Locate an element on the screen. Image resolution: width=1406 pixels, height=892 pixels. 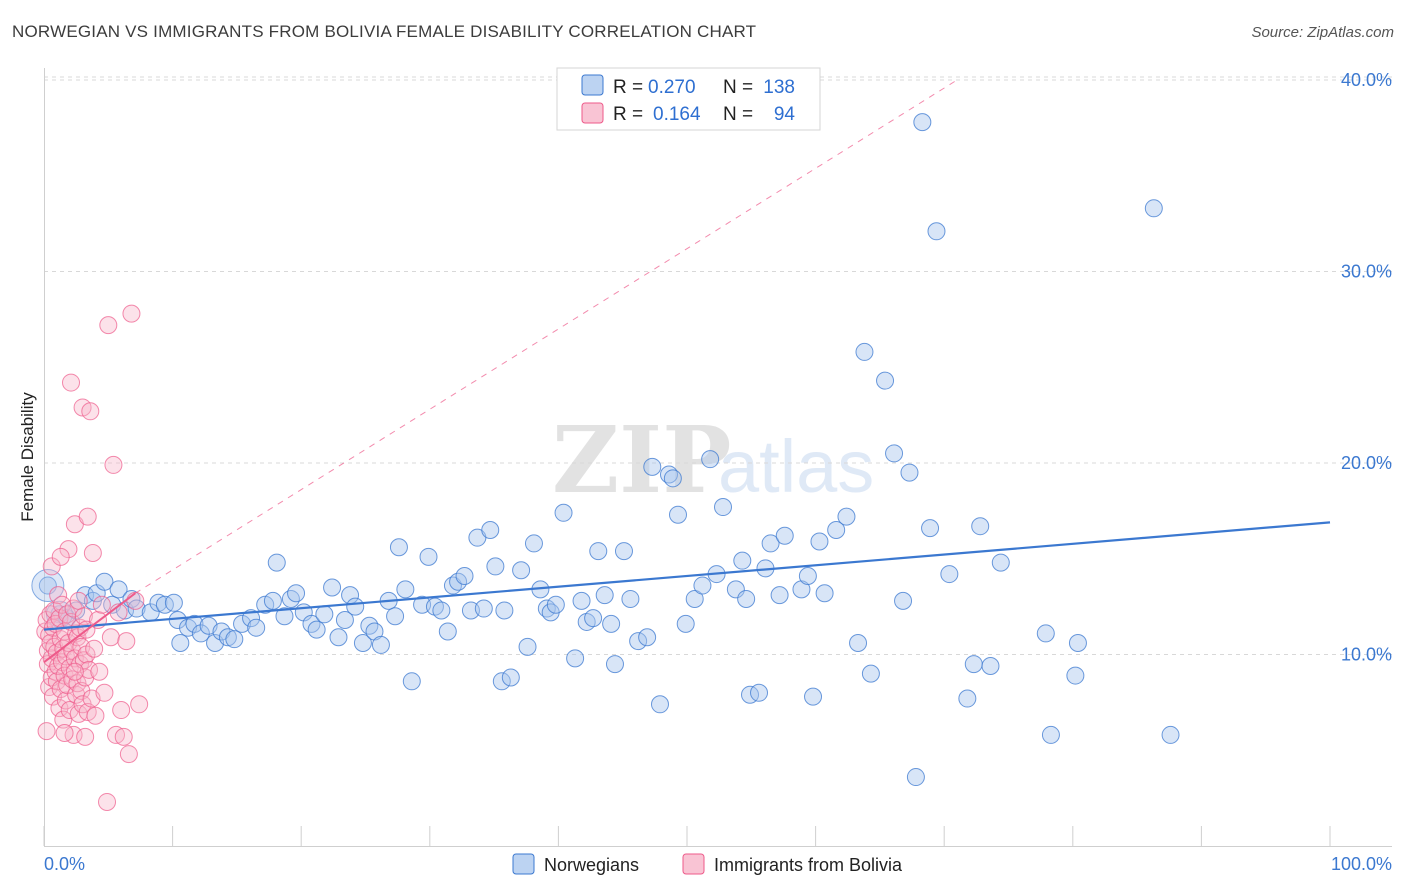
series-bolivia-points is located at coordinates (92, 557).